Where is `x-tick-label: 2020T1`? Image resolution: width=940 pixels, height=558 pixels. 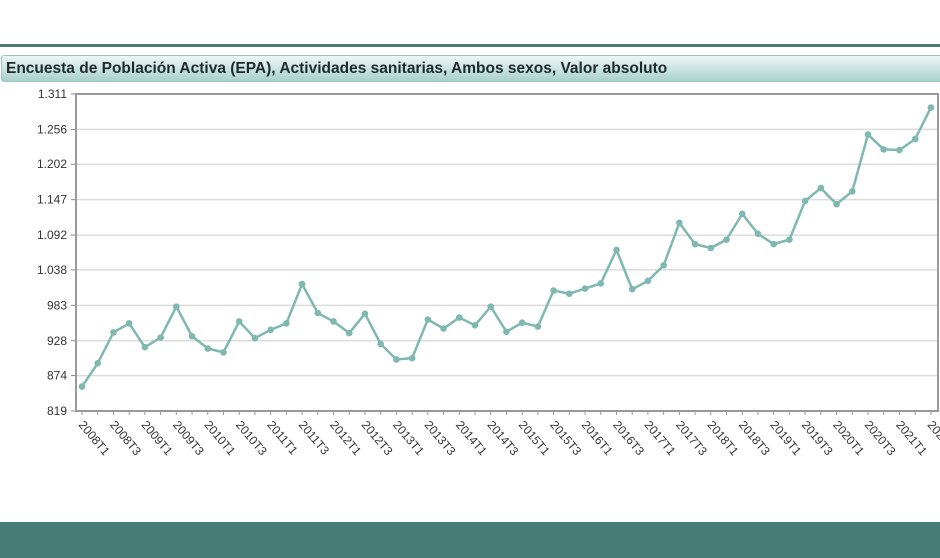
x-tick-label: 2020T1 is located at coordinates (848, 438).